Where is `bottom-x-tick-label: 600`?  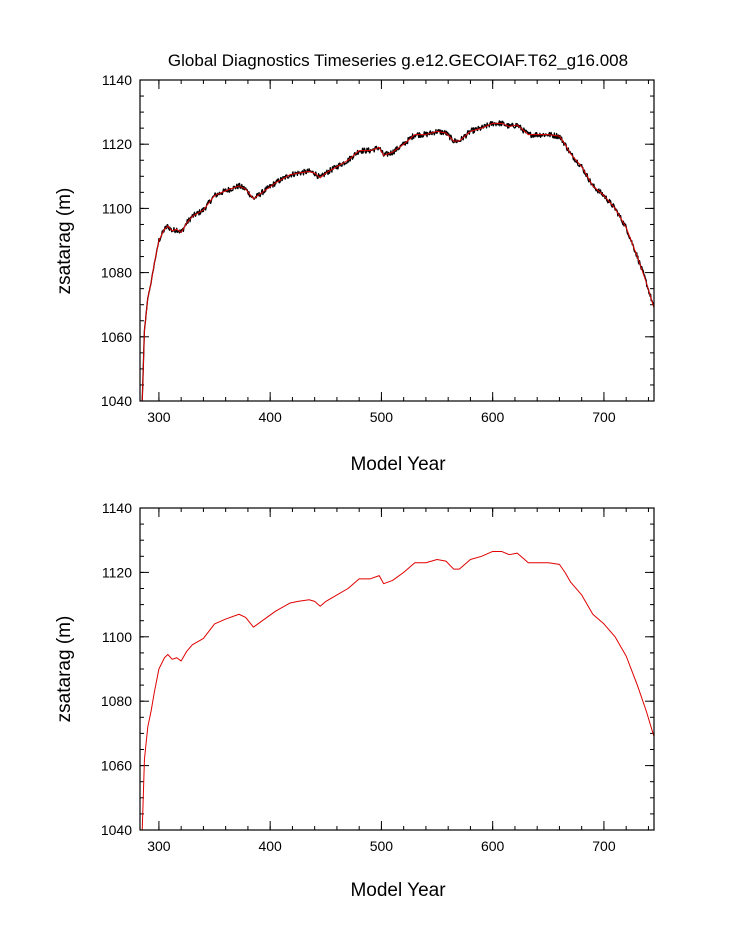
bottom-x-tick-label: 600 is located at coordinates (493, 846).